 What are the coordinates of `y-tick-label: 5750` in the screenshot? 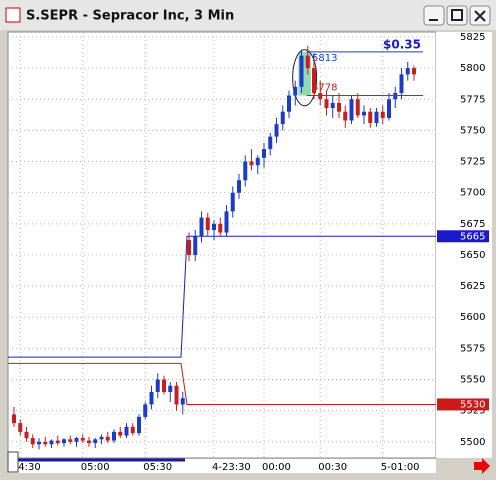 It's located at (472, 130).